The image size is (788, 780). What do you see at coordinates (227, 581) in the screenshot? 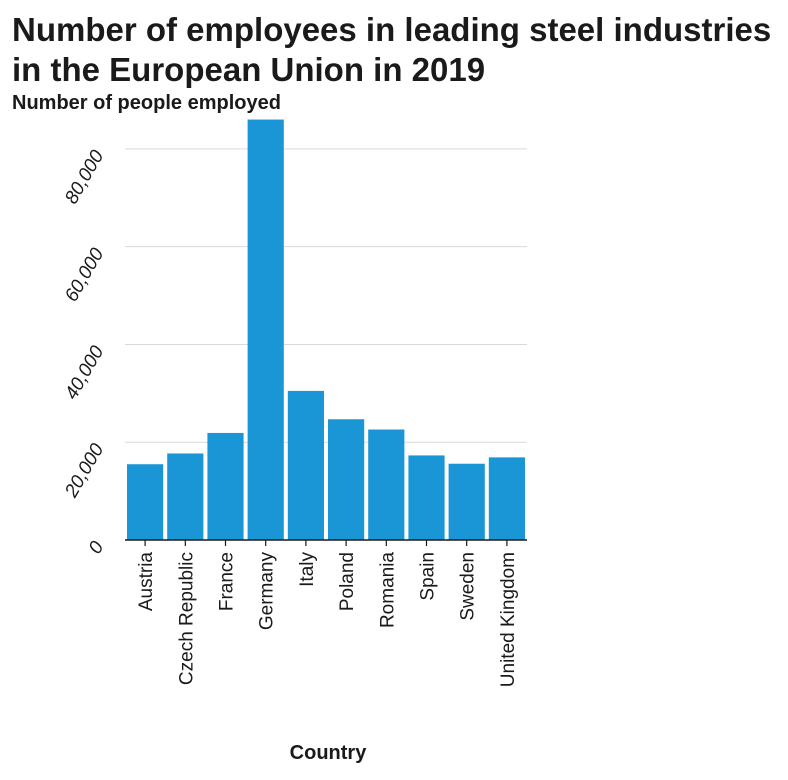
I see `x-tick-label: France` at bounding box center [227, 581].